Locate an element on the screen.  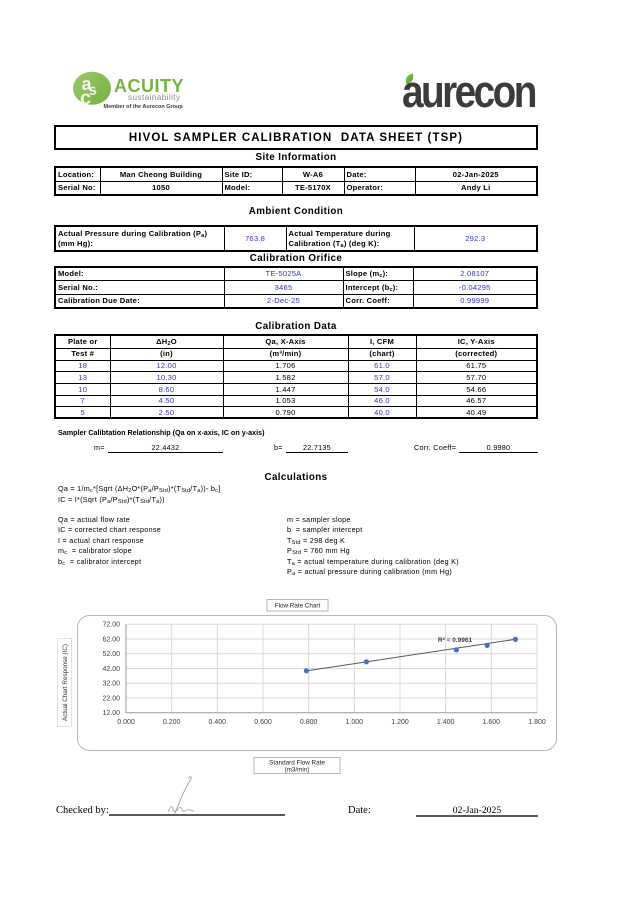
svg-text: s is located at coordinates (92, 90).